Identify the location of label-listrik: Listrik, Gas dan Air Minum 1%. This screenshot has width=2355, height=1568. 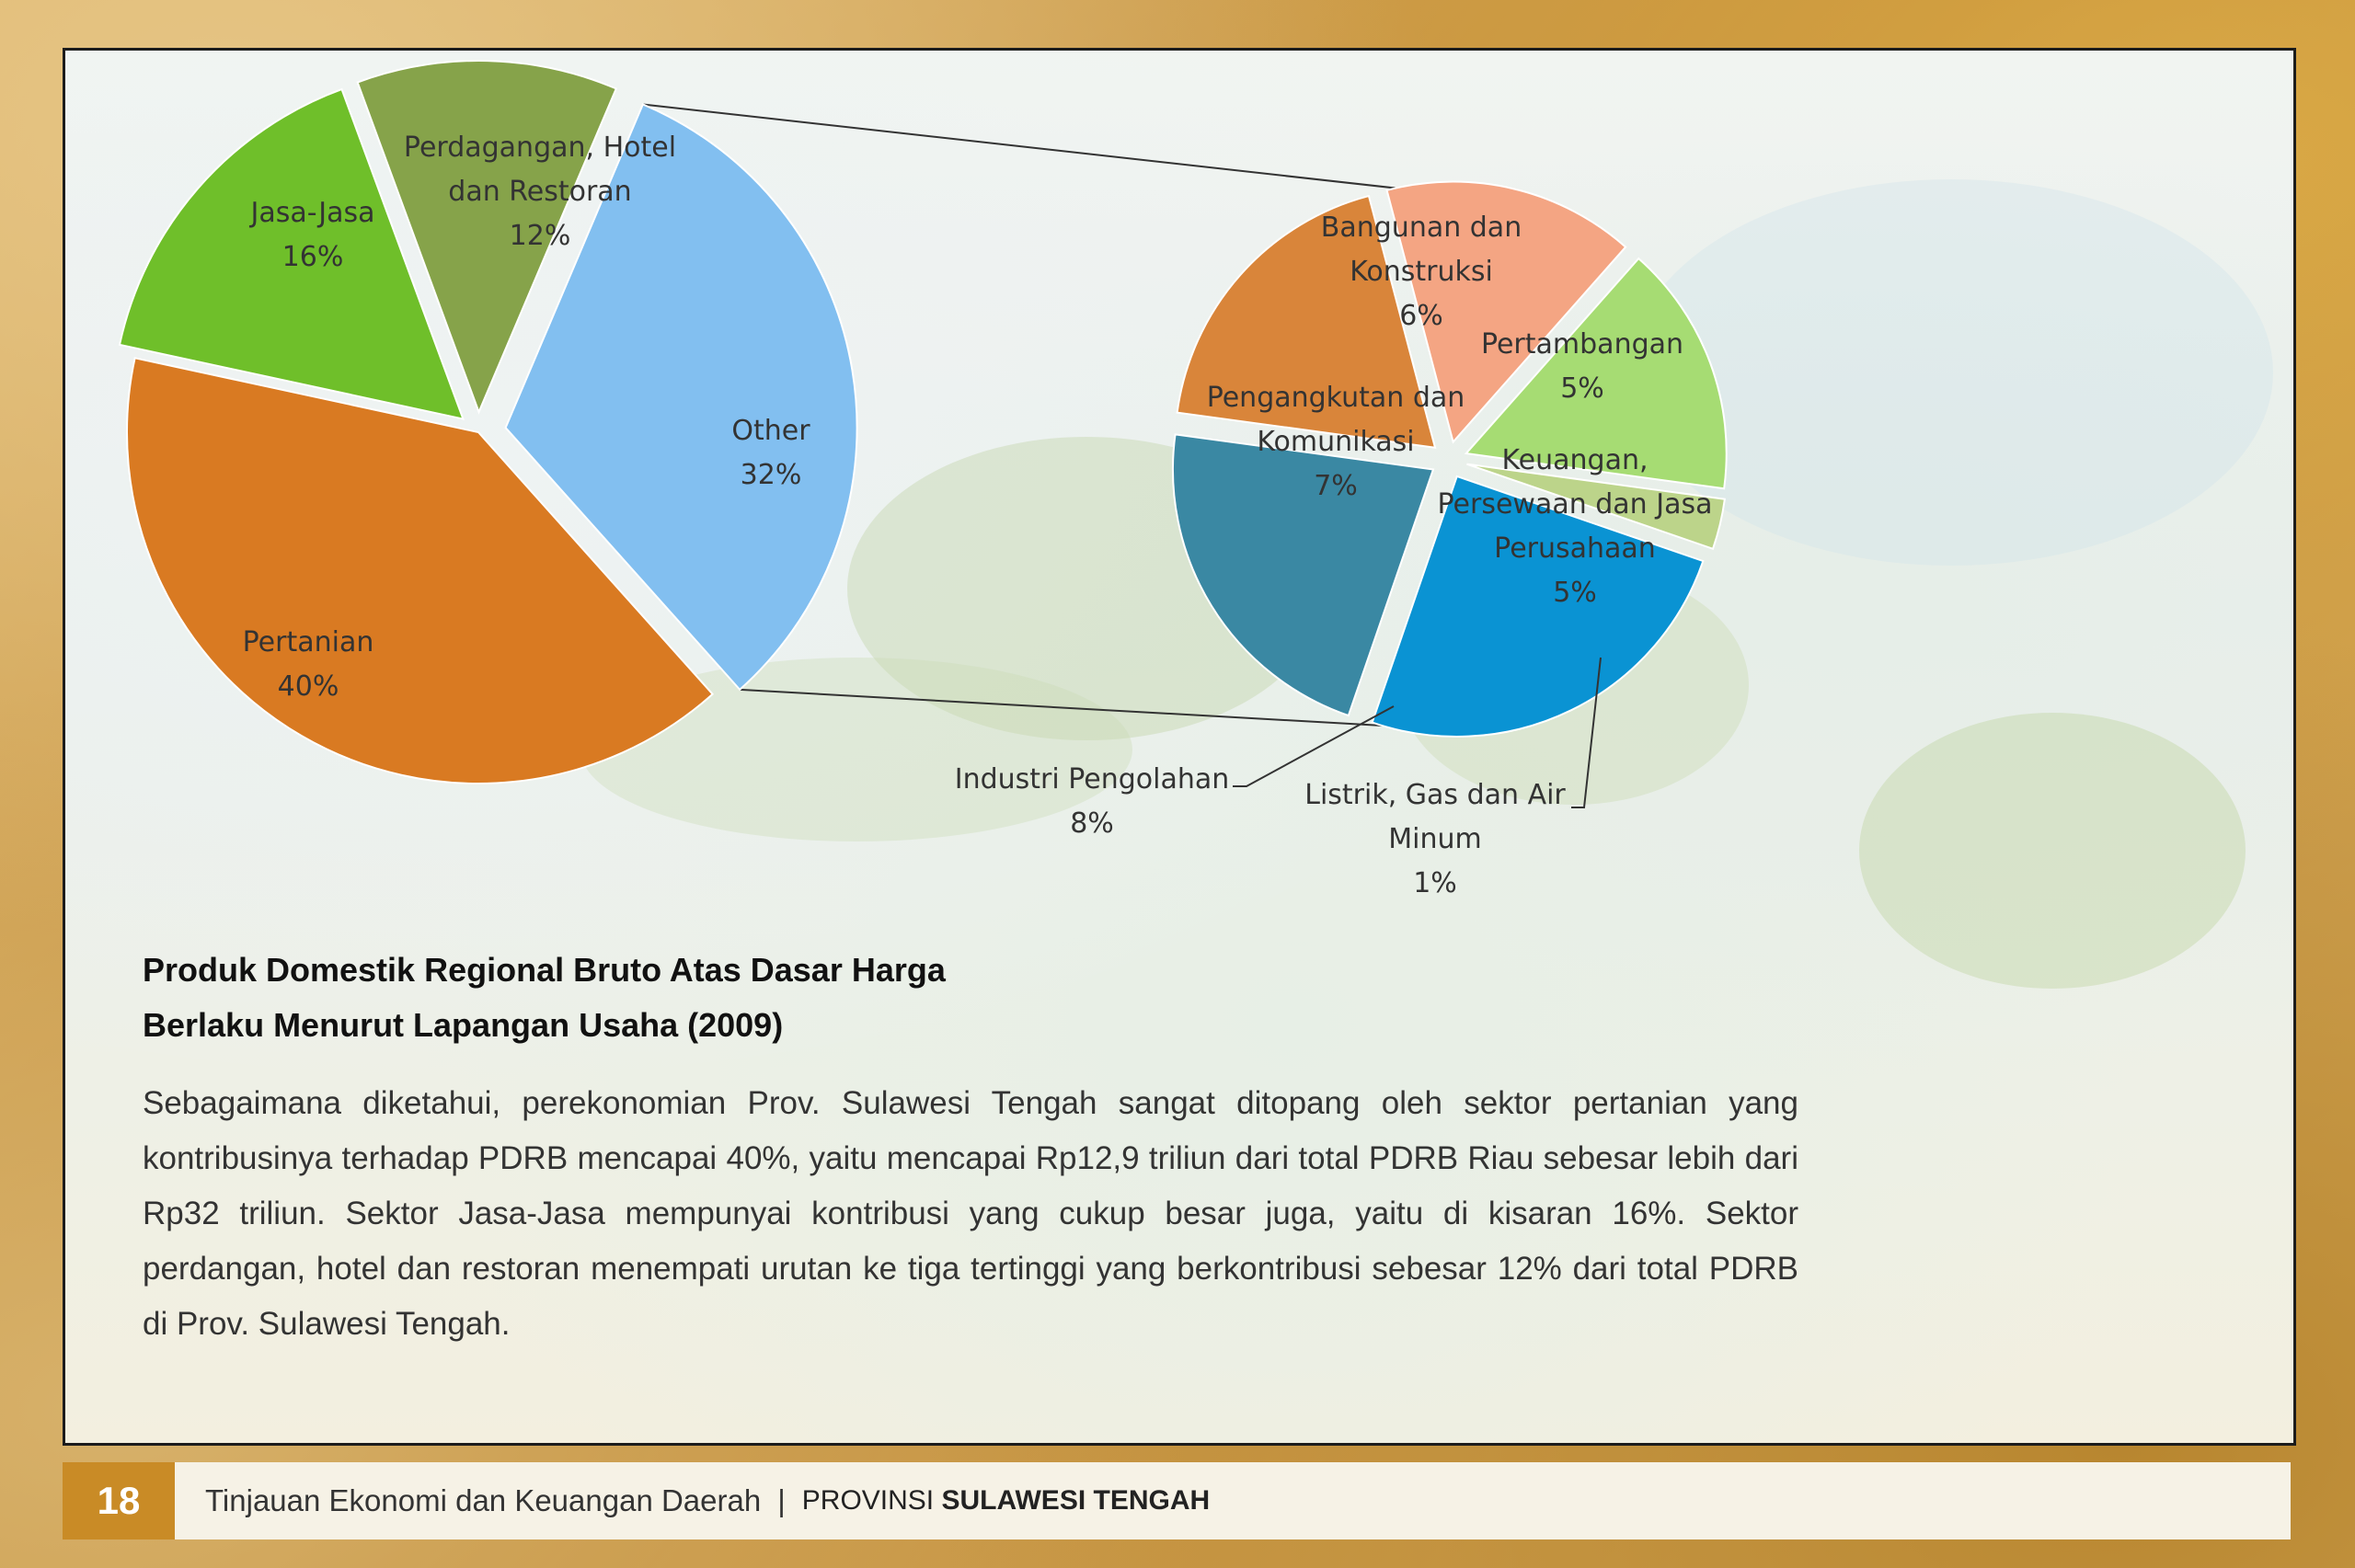
(1435, 839).